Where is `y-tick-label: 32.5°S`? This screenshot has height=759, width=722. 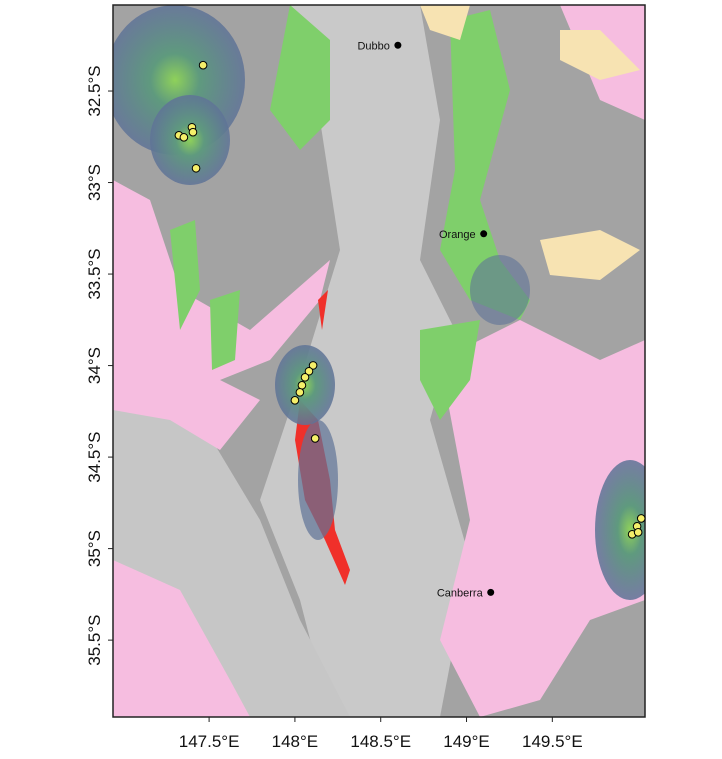 y-tick-label: 32.5°S is located at coordinates (94, 90).